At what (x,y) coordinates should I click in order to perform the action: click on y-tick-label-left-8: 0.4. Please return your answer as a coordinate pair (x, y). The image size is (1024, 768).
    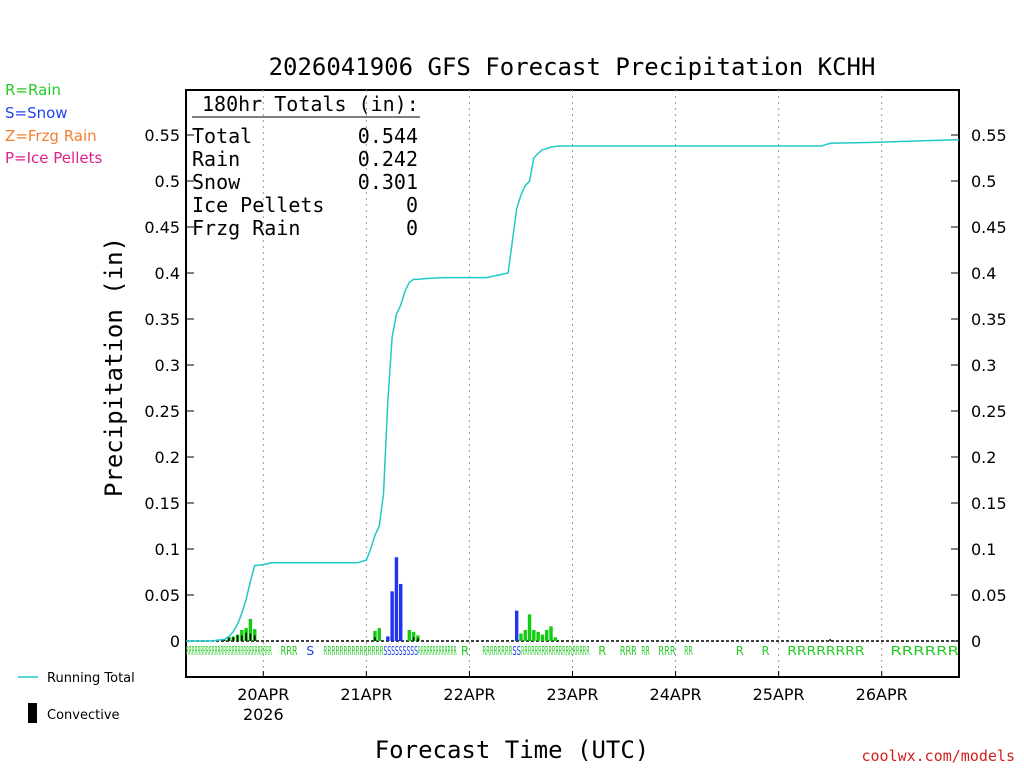
    Looking at the image, I should click on (167, 273).